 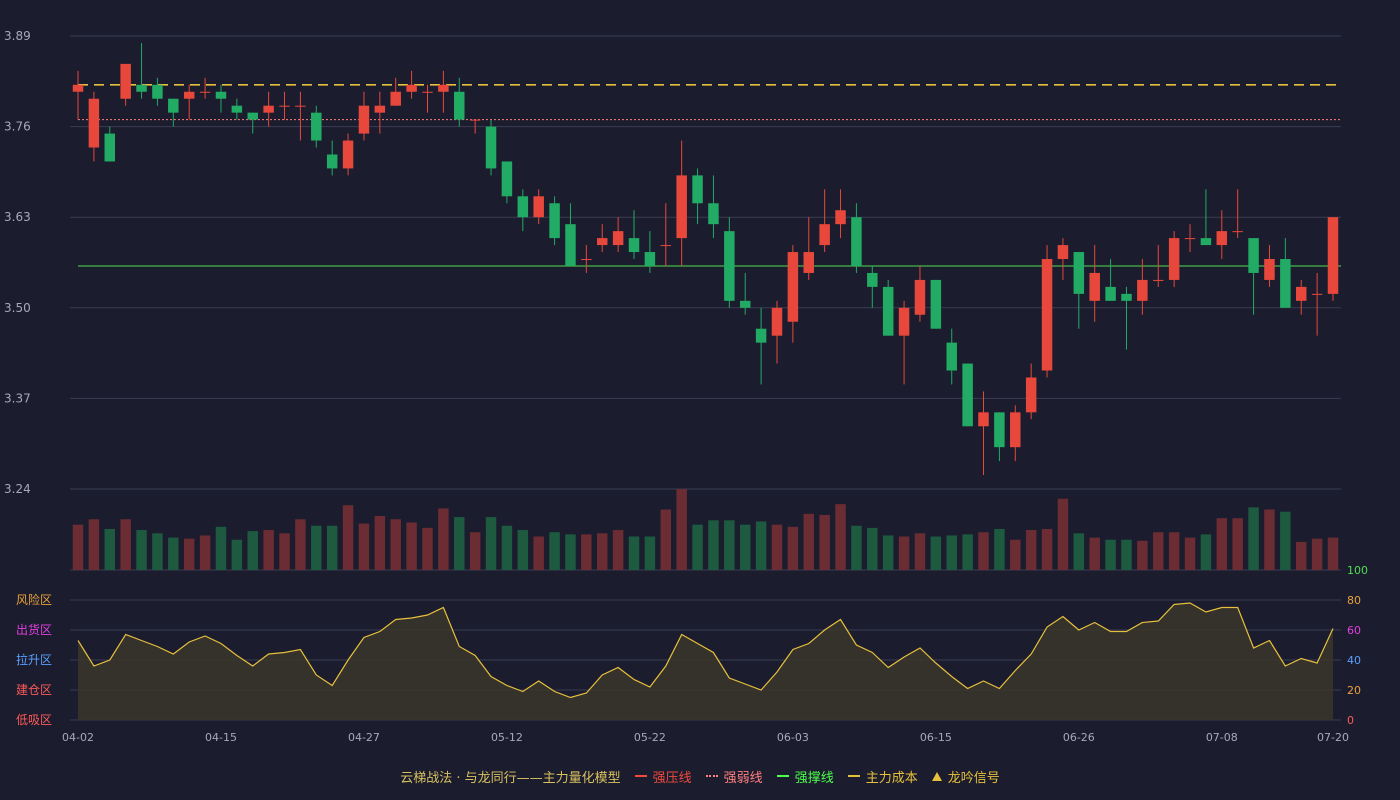 I want to click on zone-label: 拉升区, so click(x=34, y=659).